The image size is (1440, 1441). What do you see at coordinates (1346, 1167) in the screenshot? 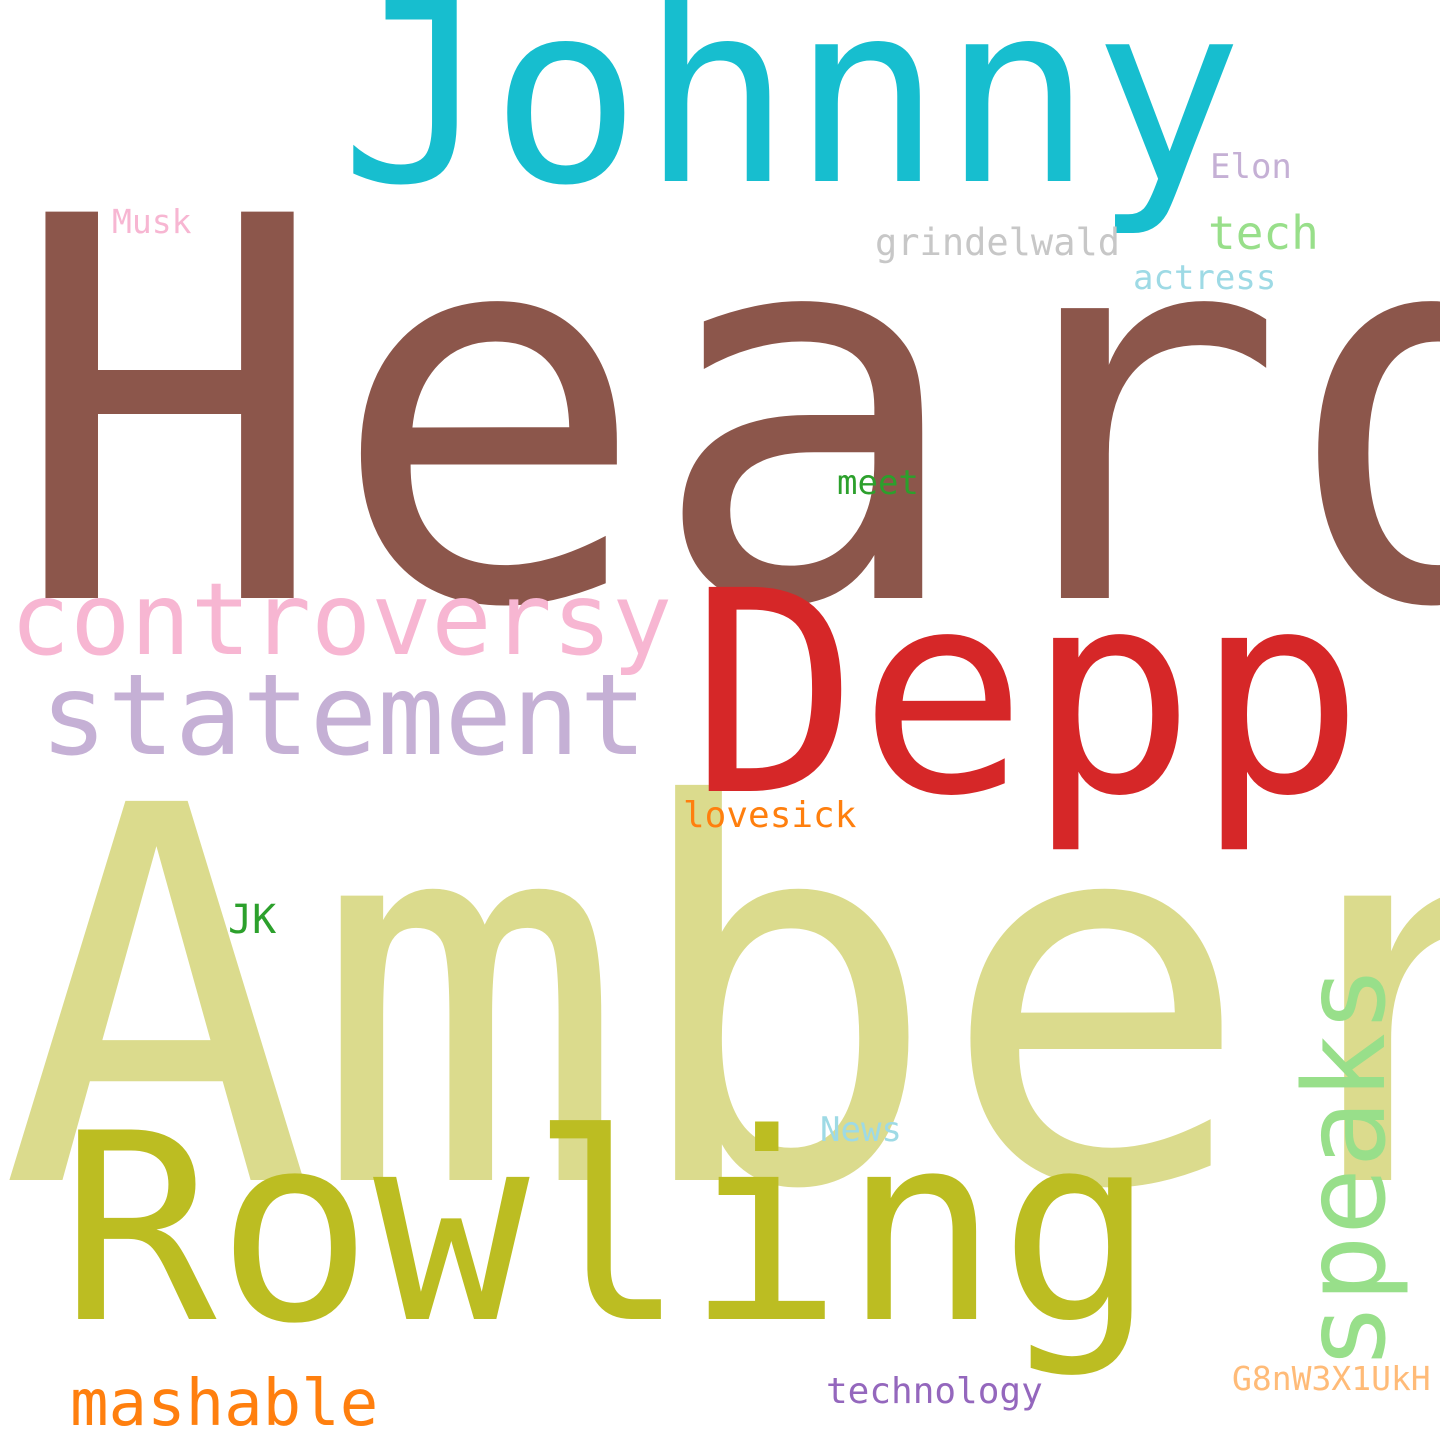
I see `word-speaks: speaks` at bounding box center [1346, 1167].